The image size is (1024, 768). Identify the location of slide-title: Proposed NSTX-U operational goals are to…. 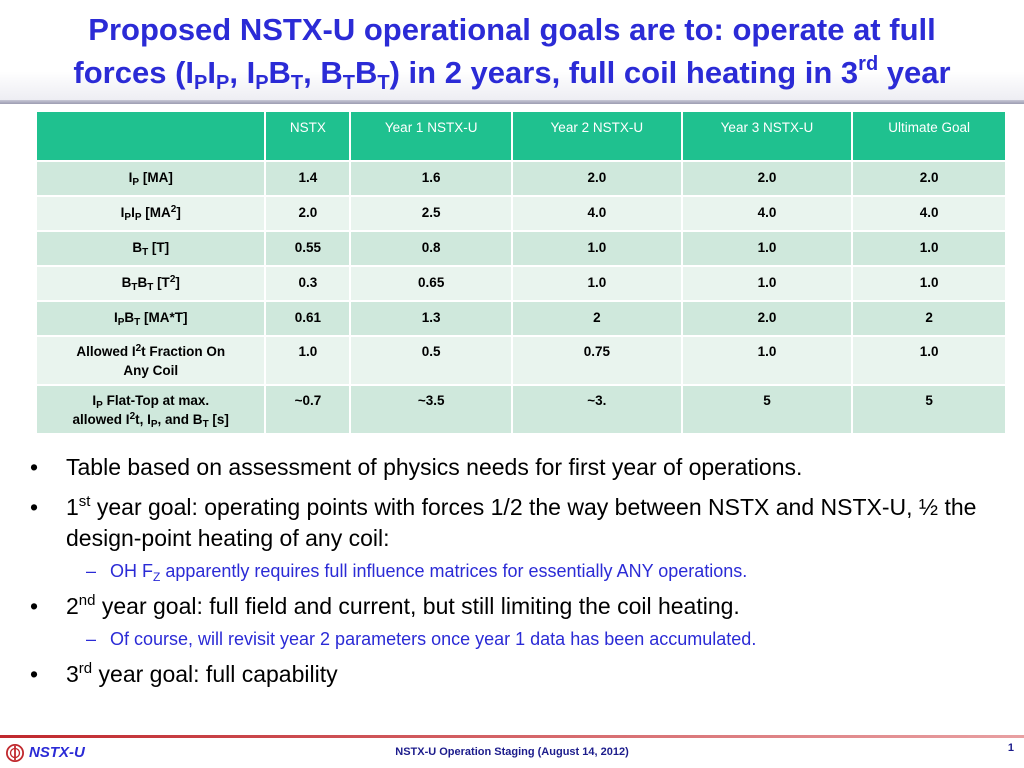
(512, 53).